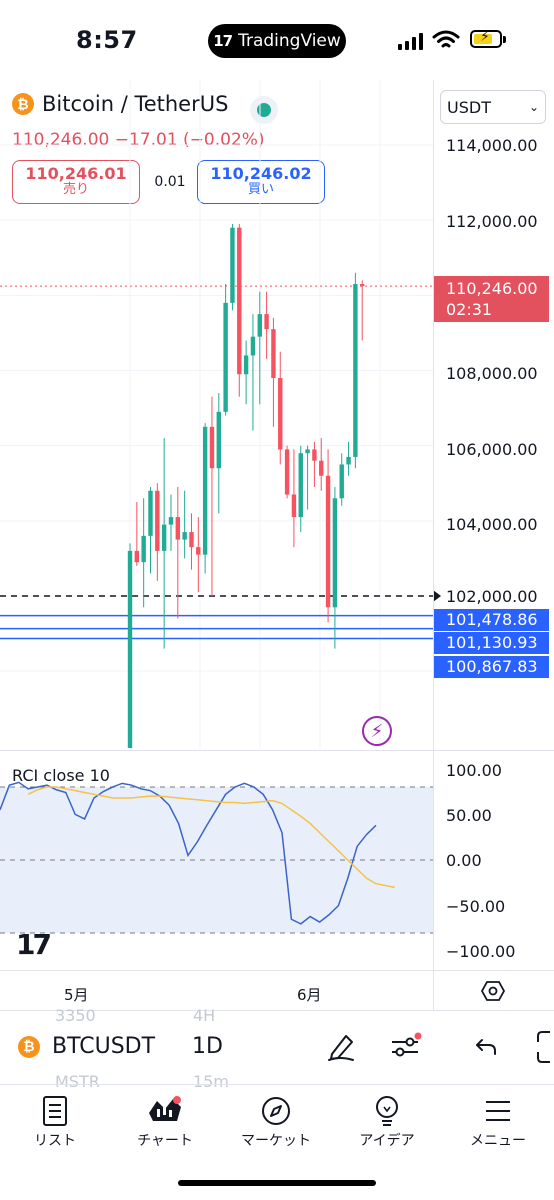 This screenshot has height=1200, width=554. I want to click on nav-chart: チャート, so click(165, 1121).